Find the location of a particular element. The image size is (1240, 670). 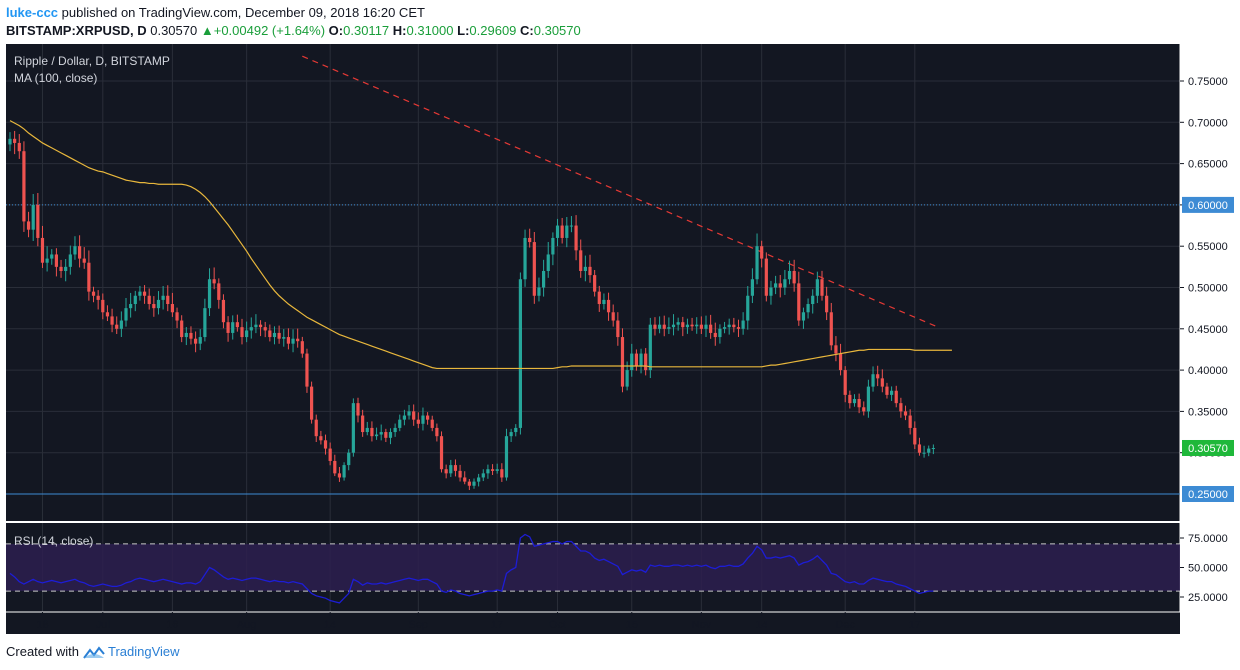

price-tick-label: 0.70000 is located at coordinates (1208, 123).